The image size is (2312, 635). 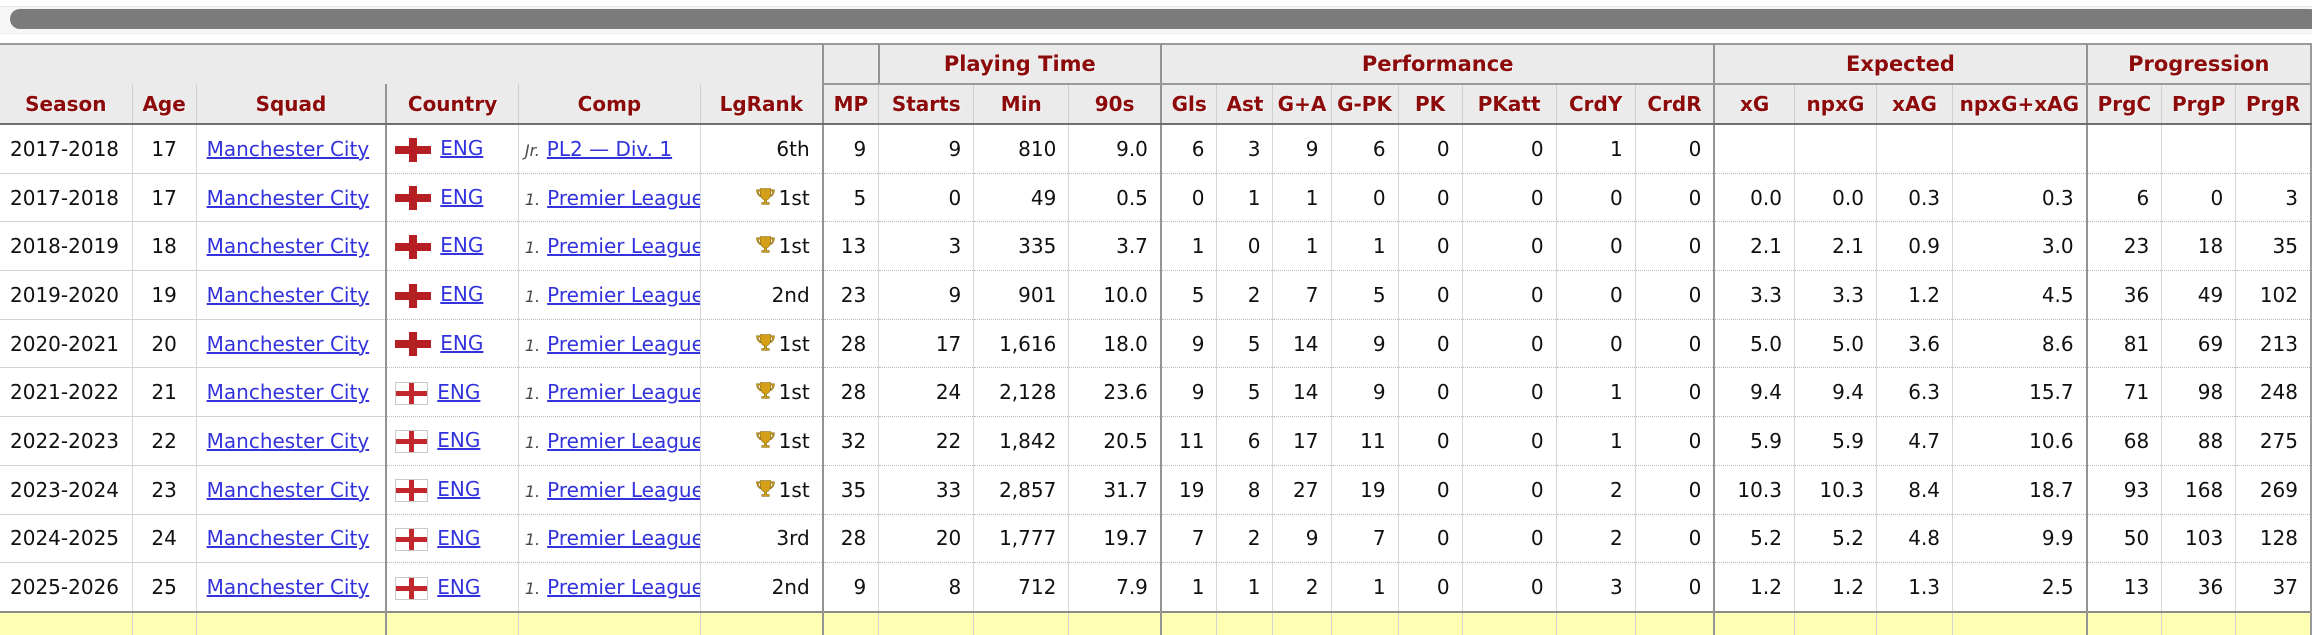 I want to click on col-header-gls: Gls, so click(x=1188, y=104).